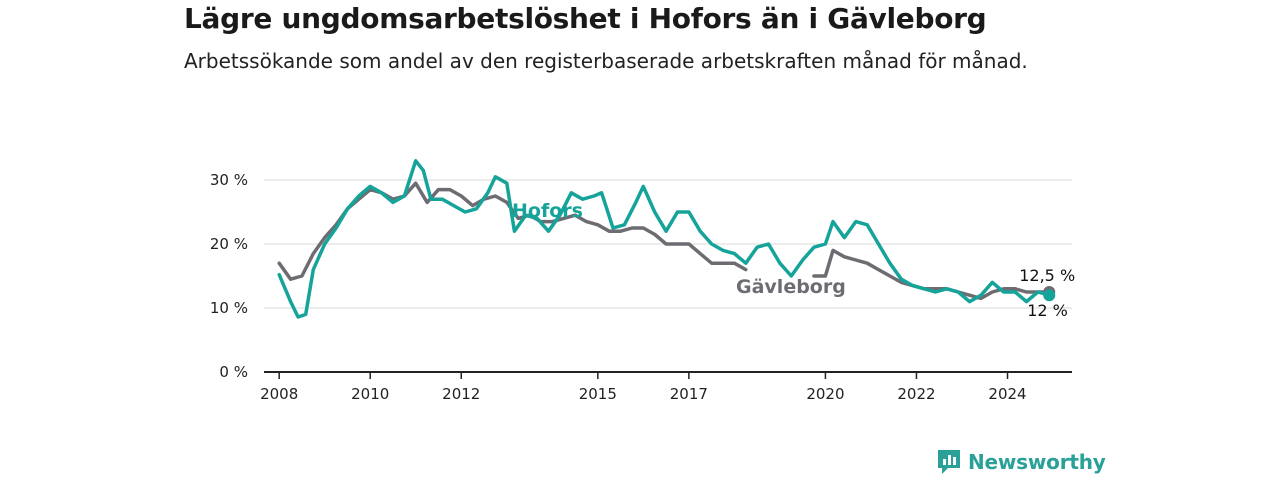 The height and width of the screenshot is (480, 1280). Describe the element at coordinates (547, 211) in the screenshot. I see `hofors-series-label: Hofors` at that location.